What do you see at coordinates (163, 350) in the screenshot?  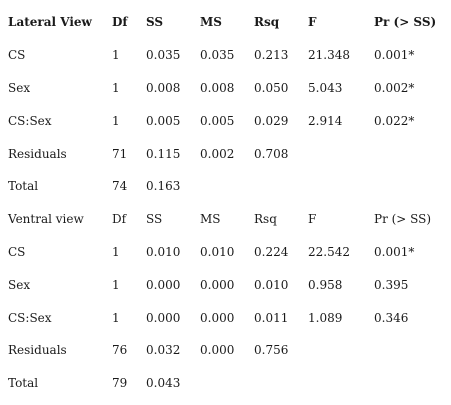 I see `table-cell: 0.032` at bounding box center [163, 350].